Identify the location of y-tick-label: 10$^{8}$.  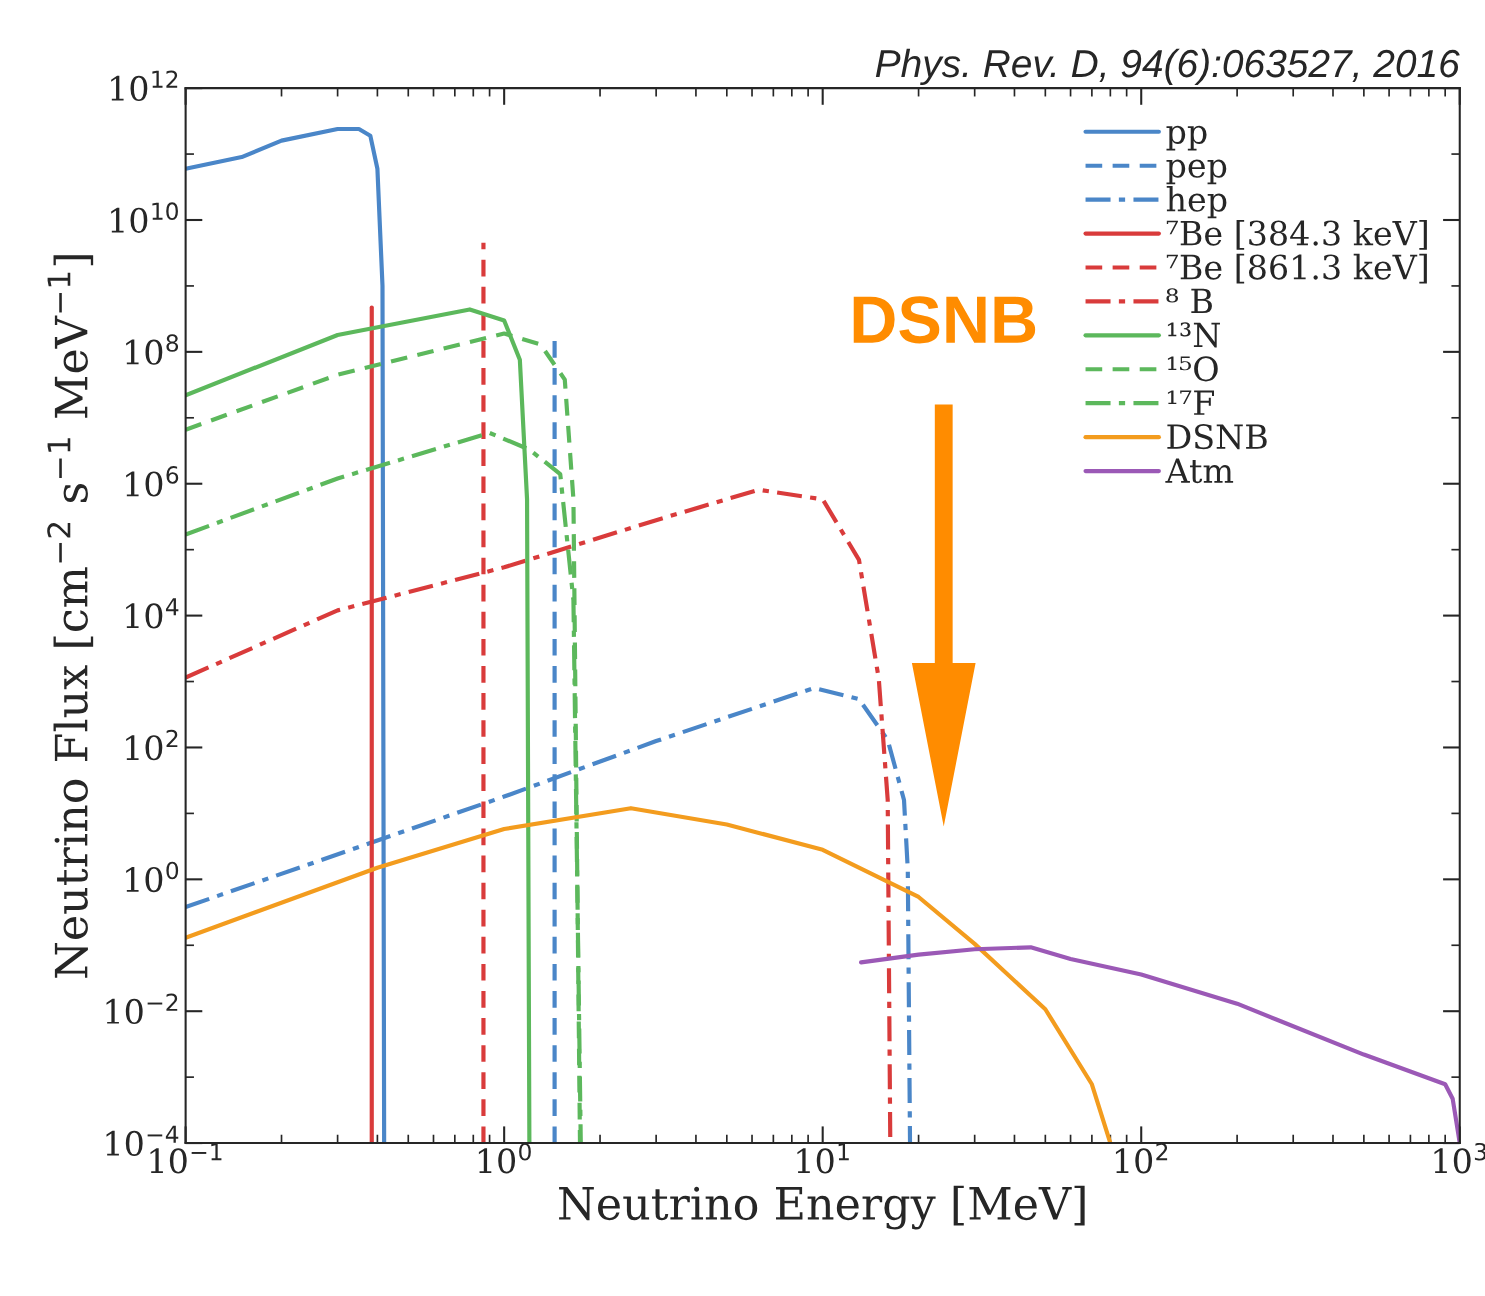
(152, 349).